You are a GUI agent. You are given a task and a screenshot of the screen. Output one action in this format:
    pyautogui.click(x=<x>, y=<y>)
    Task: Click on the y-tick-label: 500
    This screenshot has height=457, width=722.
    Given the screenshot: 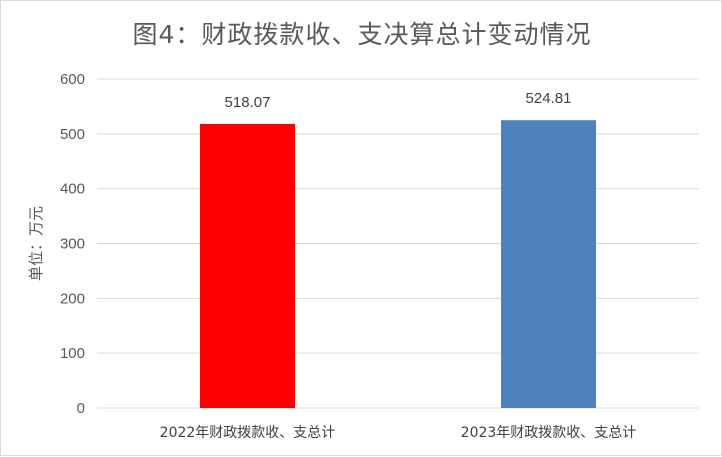 What is the action you would take?
    pyautogui.click(x=72, y=134)
    